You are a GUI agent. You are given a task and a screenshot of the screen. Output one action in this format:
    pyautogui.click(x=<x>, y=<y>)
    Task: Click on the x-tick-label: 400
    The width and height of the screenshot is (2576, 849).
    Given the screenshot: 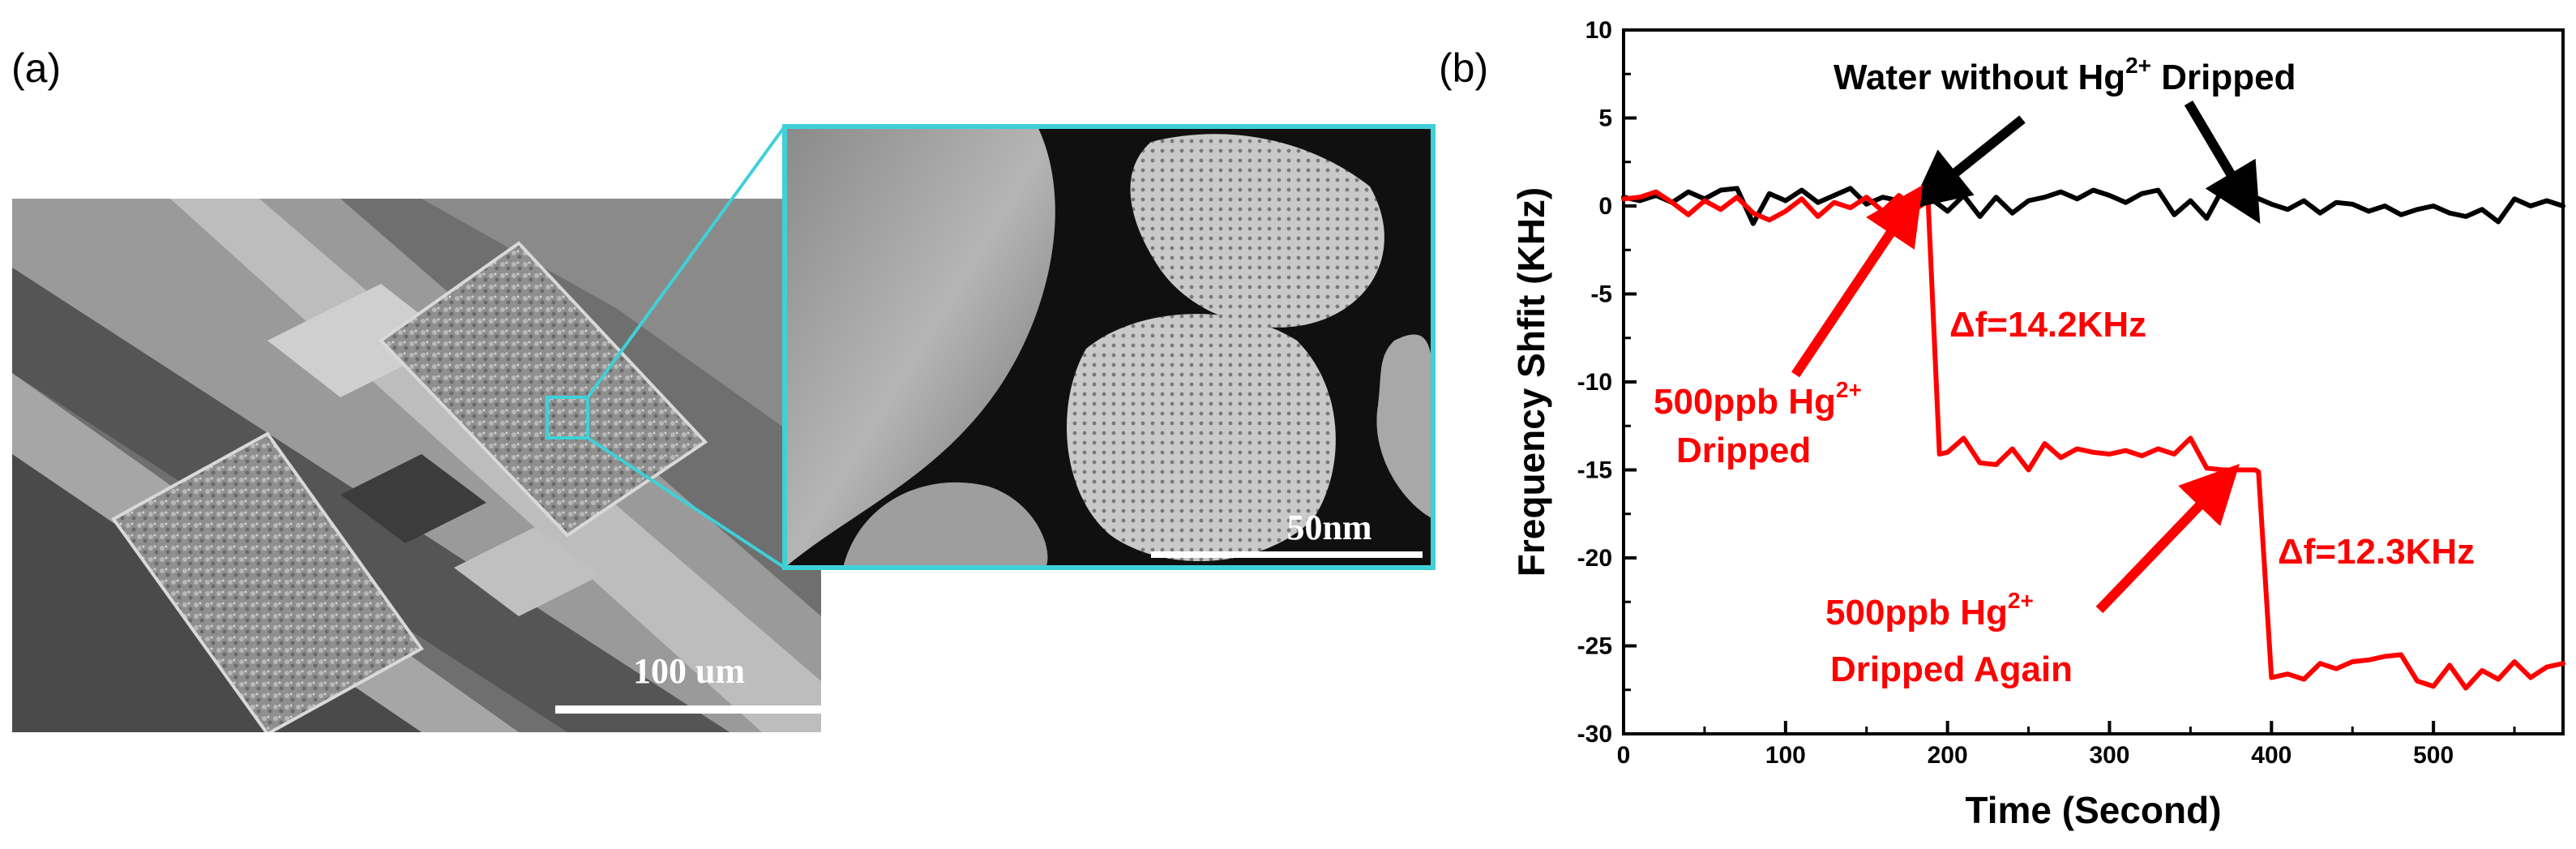 What is the action you would take?
    pyautogui.click(x=2271, y=756)
    